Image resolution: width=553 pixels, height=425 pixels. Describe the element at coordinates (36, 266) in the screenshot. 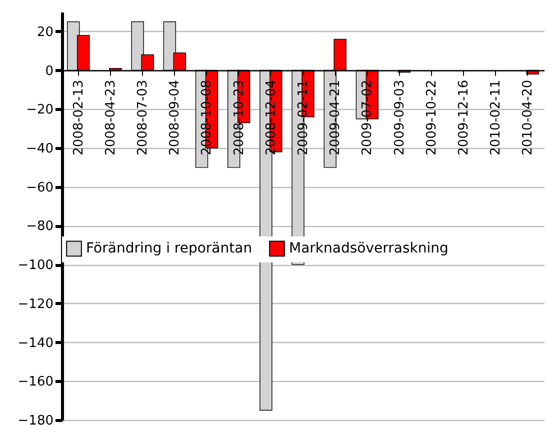

I see `y-tick-label: −100` at that location.